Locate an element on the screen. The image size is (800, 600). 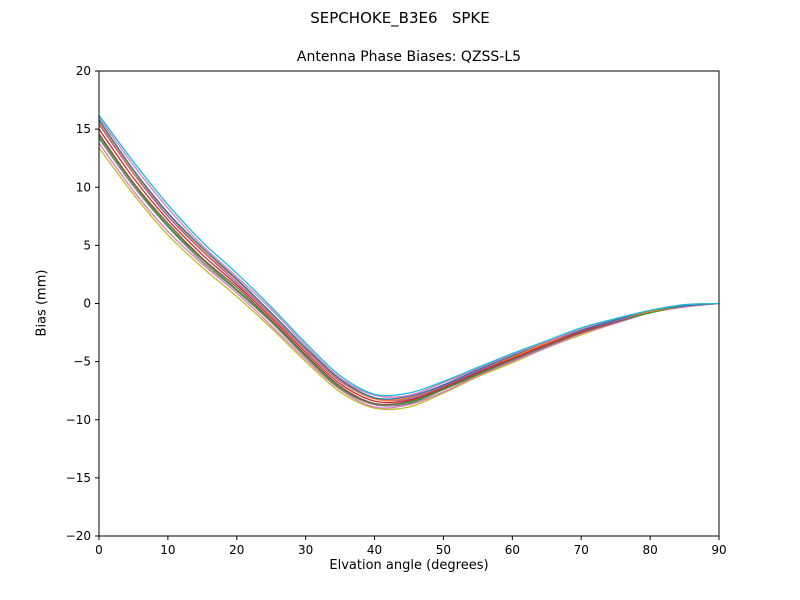
y-tick-label: −10 is located at coordinates (78, 420).